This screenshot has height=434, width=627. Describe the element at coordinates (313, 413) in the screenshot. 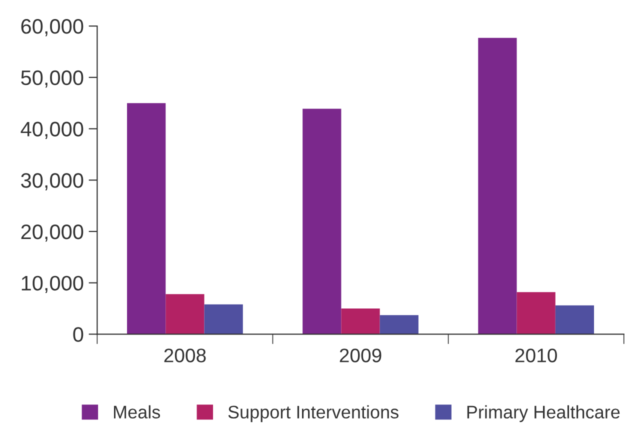

I see `legend-label: Support Interventions` at that location.